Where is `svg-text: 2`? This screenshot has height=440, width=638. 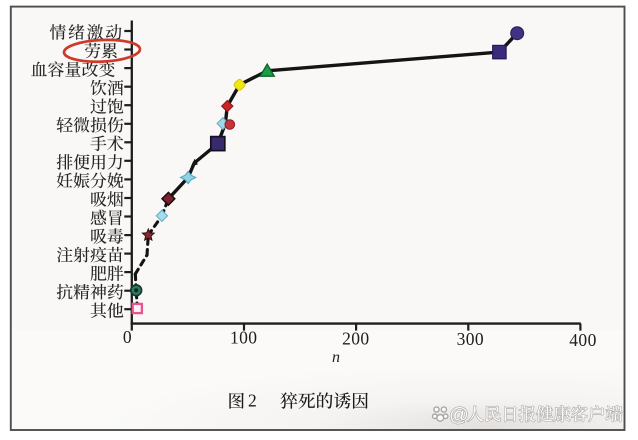 svg-text: 2 is located at coordinates (252, 400).